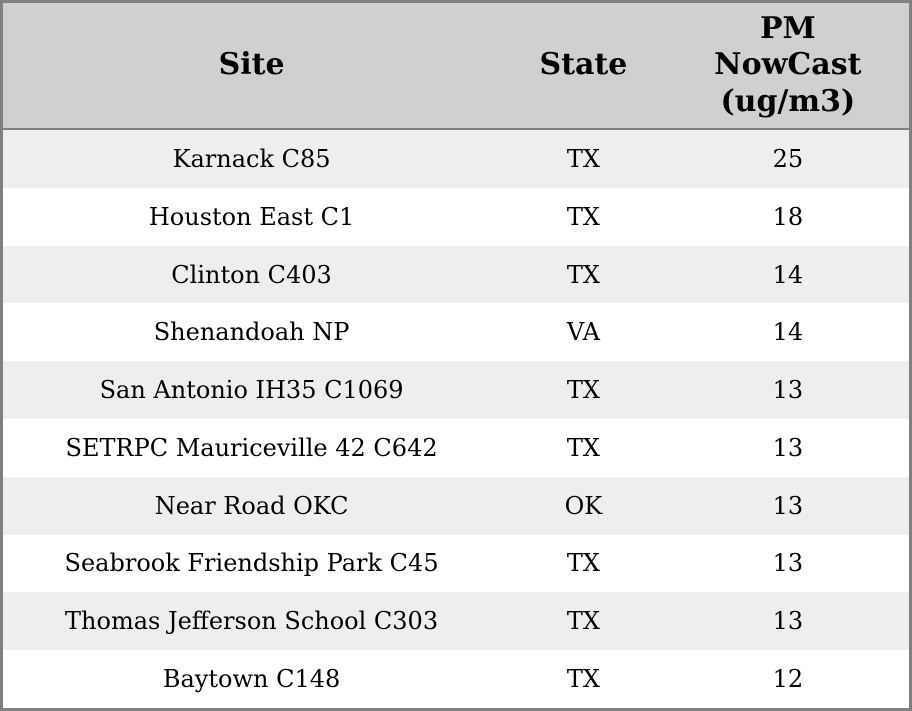 Image resolution: width=912 pixels, height=711 pixels. Describe the element at coordinates (788, 158) in the screenshot. I see `pm-nowcast-cell: 25` at that location.